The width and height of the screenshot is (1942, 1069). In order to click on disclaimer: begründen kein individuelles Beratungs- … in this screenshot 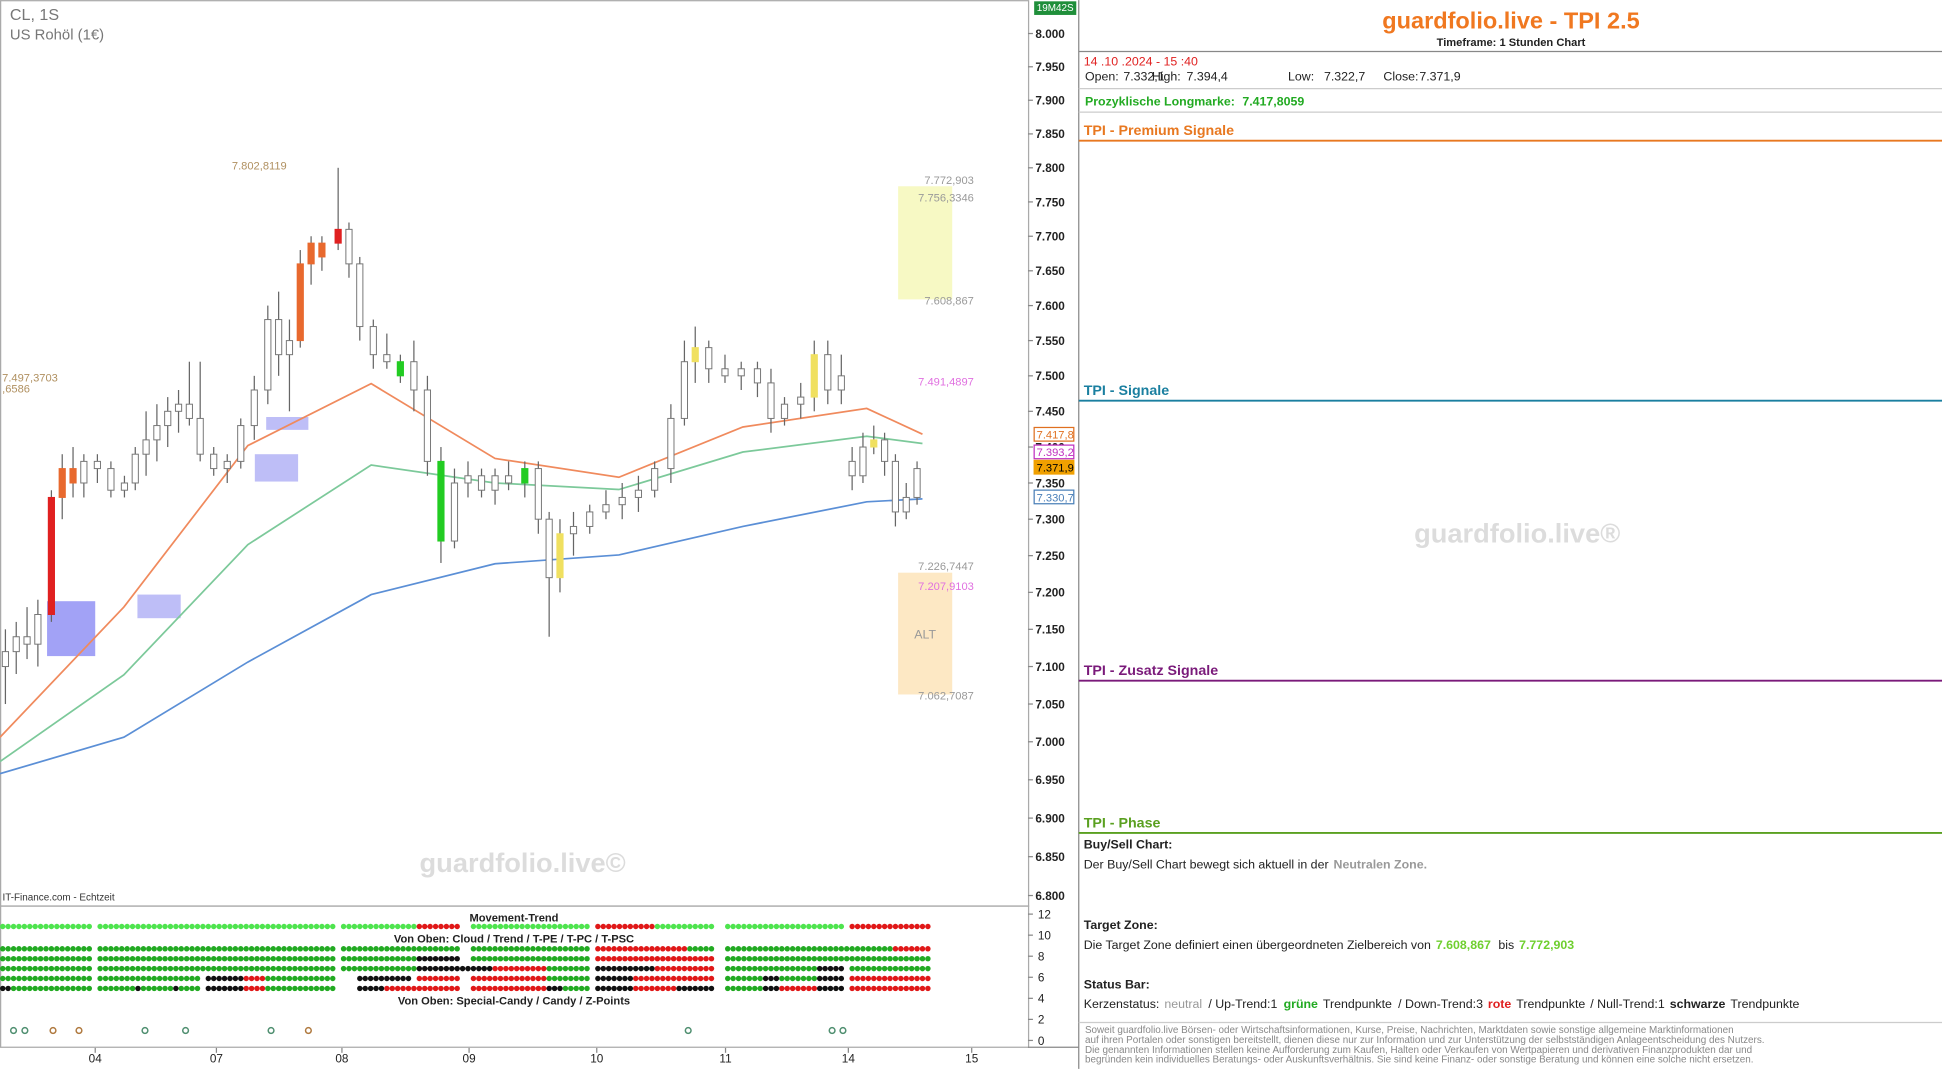, I will do `click(1419, 1060)`.